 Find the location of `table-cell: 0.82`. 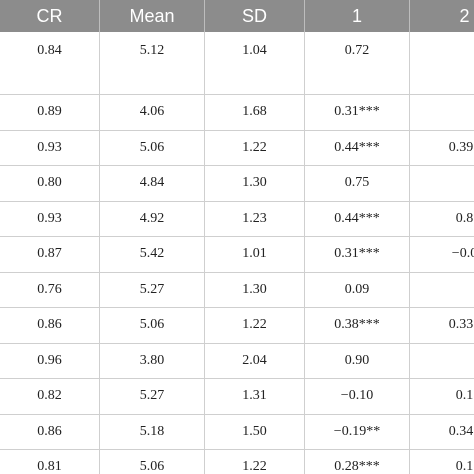

table-cell: 0.82 is located at coordinates (50, 397).